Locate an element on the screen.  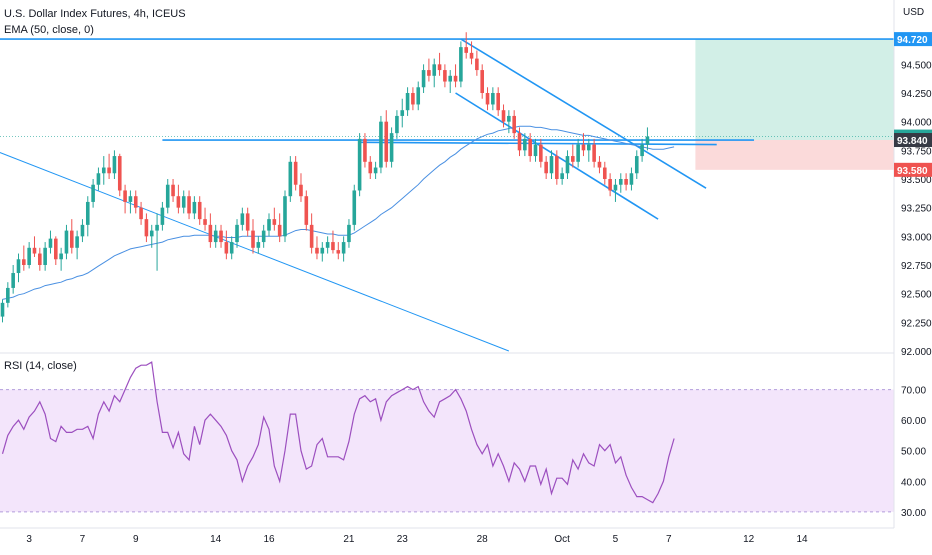
stop-zone is located at coordinates (794, 155).